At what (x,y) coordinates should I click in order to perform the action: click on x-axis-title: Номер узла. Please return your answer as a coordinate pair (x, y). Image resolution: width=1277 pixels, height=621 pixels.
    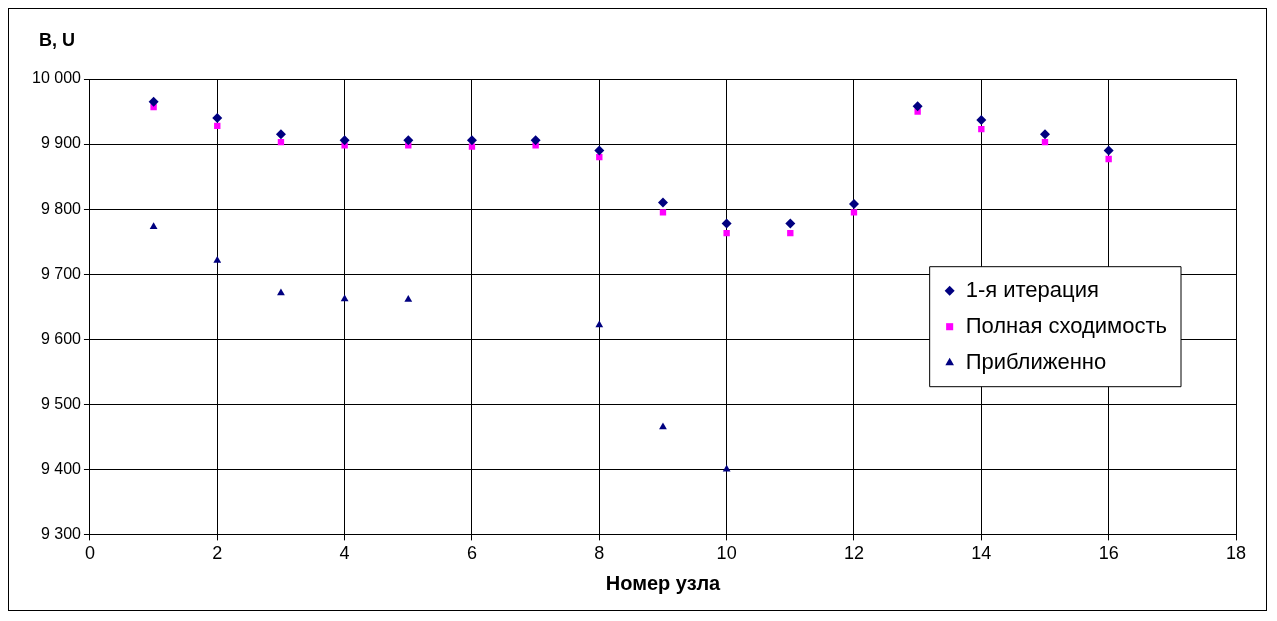
    Looking at the image, I should click on (663, 582).